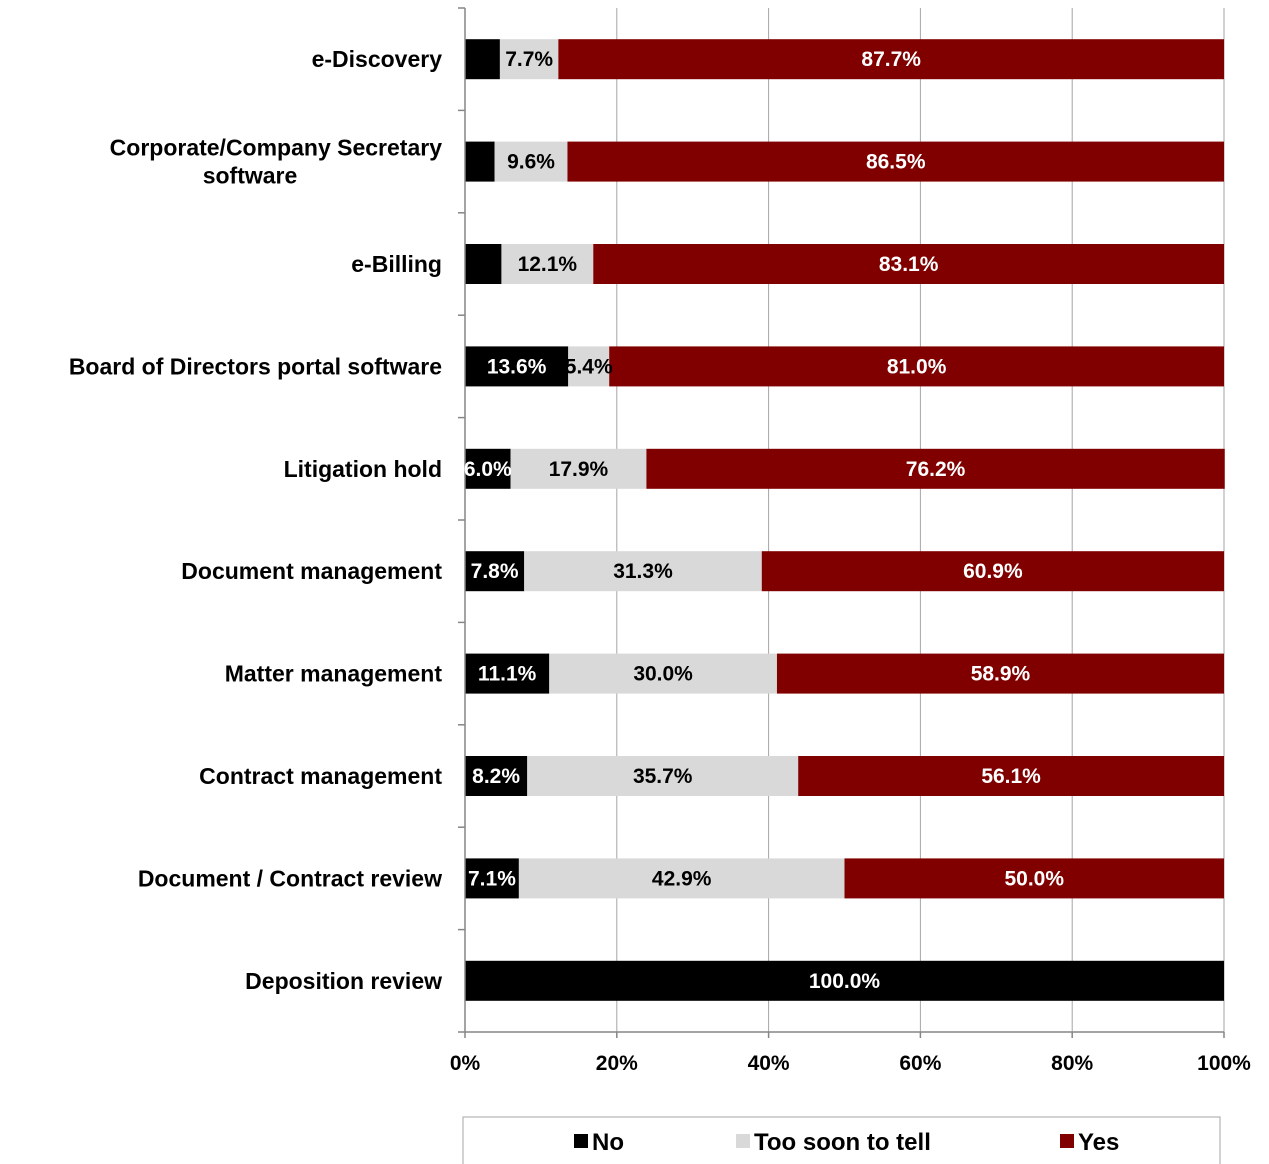 This screenshot has height=1164, width=1269. I want to click on data-label: 58.9%, so click(1001, 674).